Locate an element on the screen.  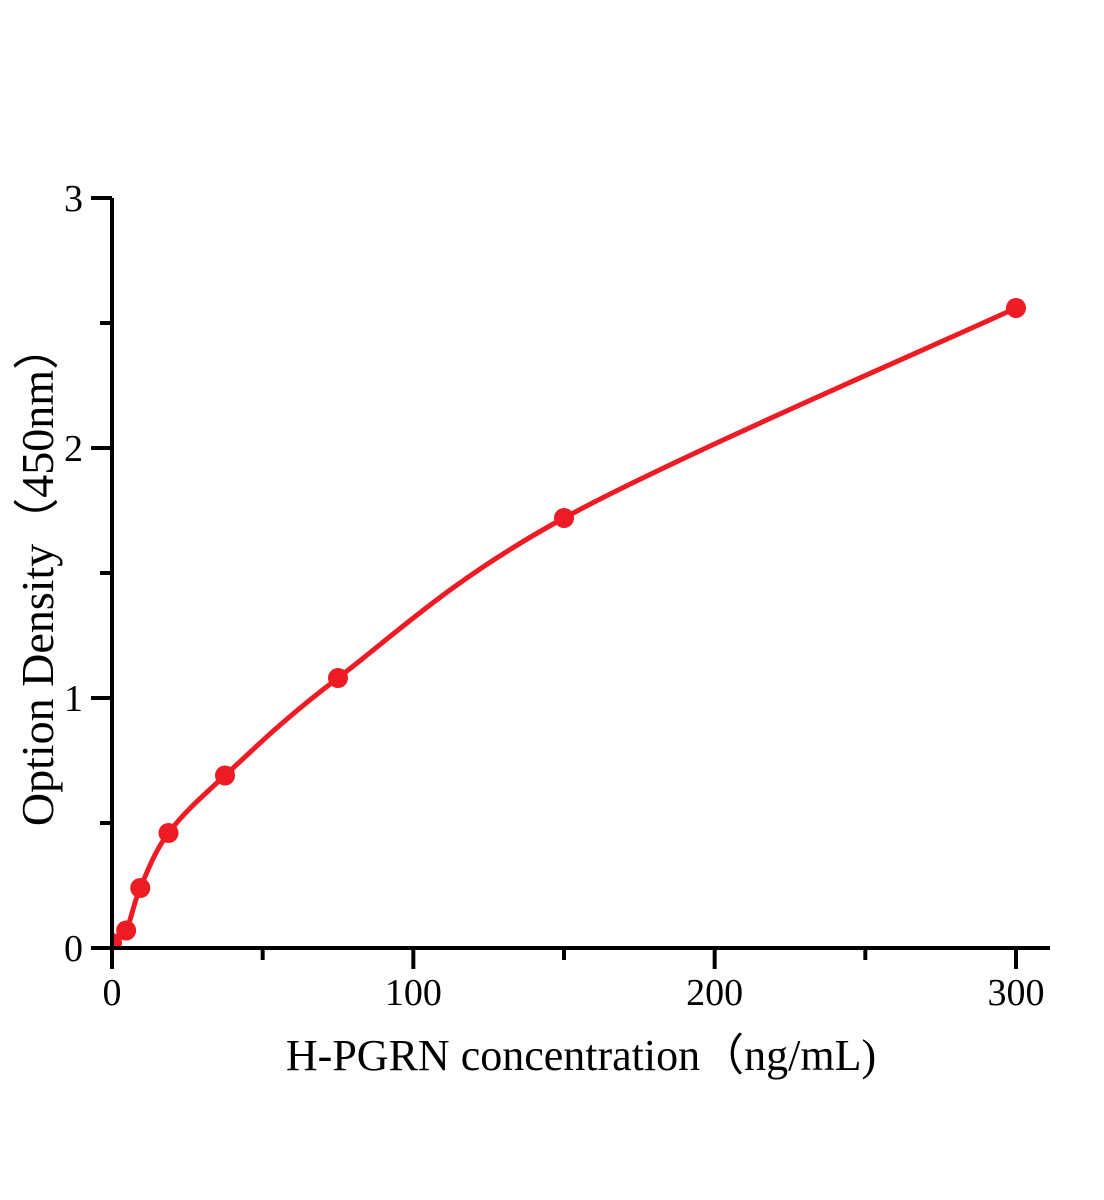
x-tick-label: 100 is located at coordinates (413, 993).